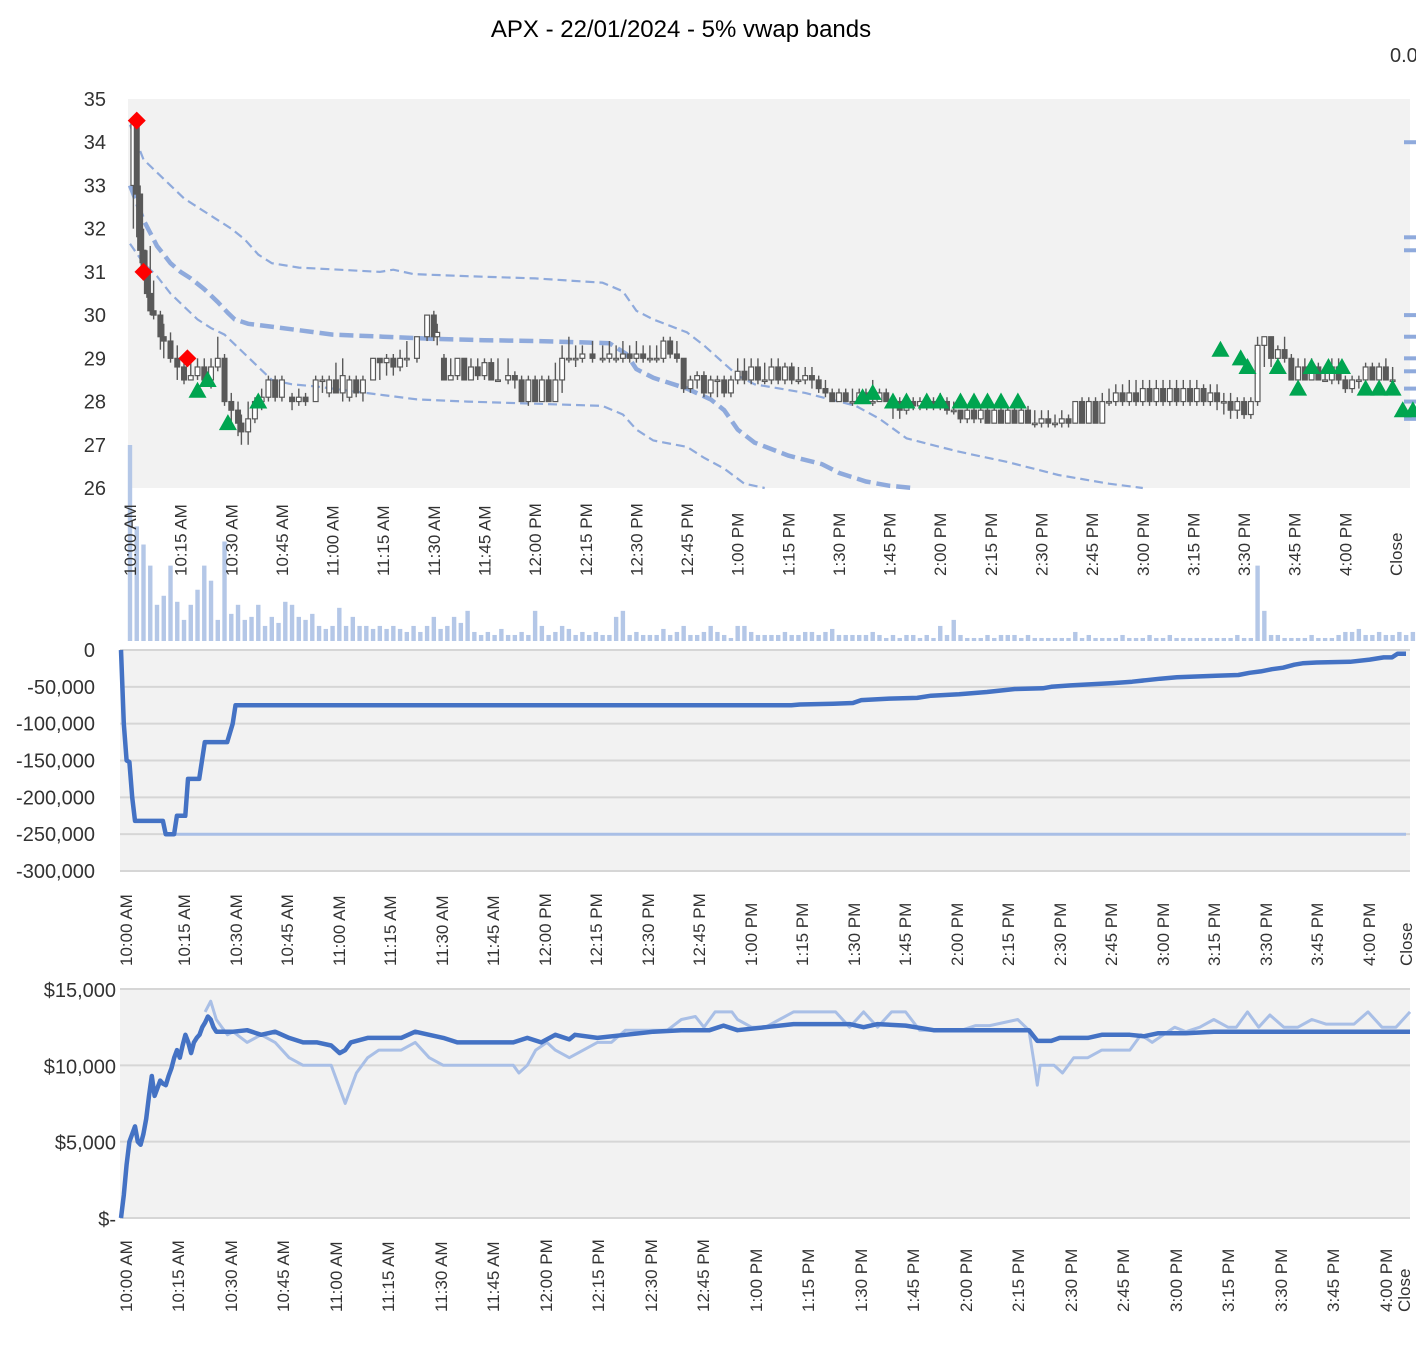 The height and width of the screenshot is (1358, 1416). I want to click on position-x-tick: Close, so click(1406, 944).